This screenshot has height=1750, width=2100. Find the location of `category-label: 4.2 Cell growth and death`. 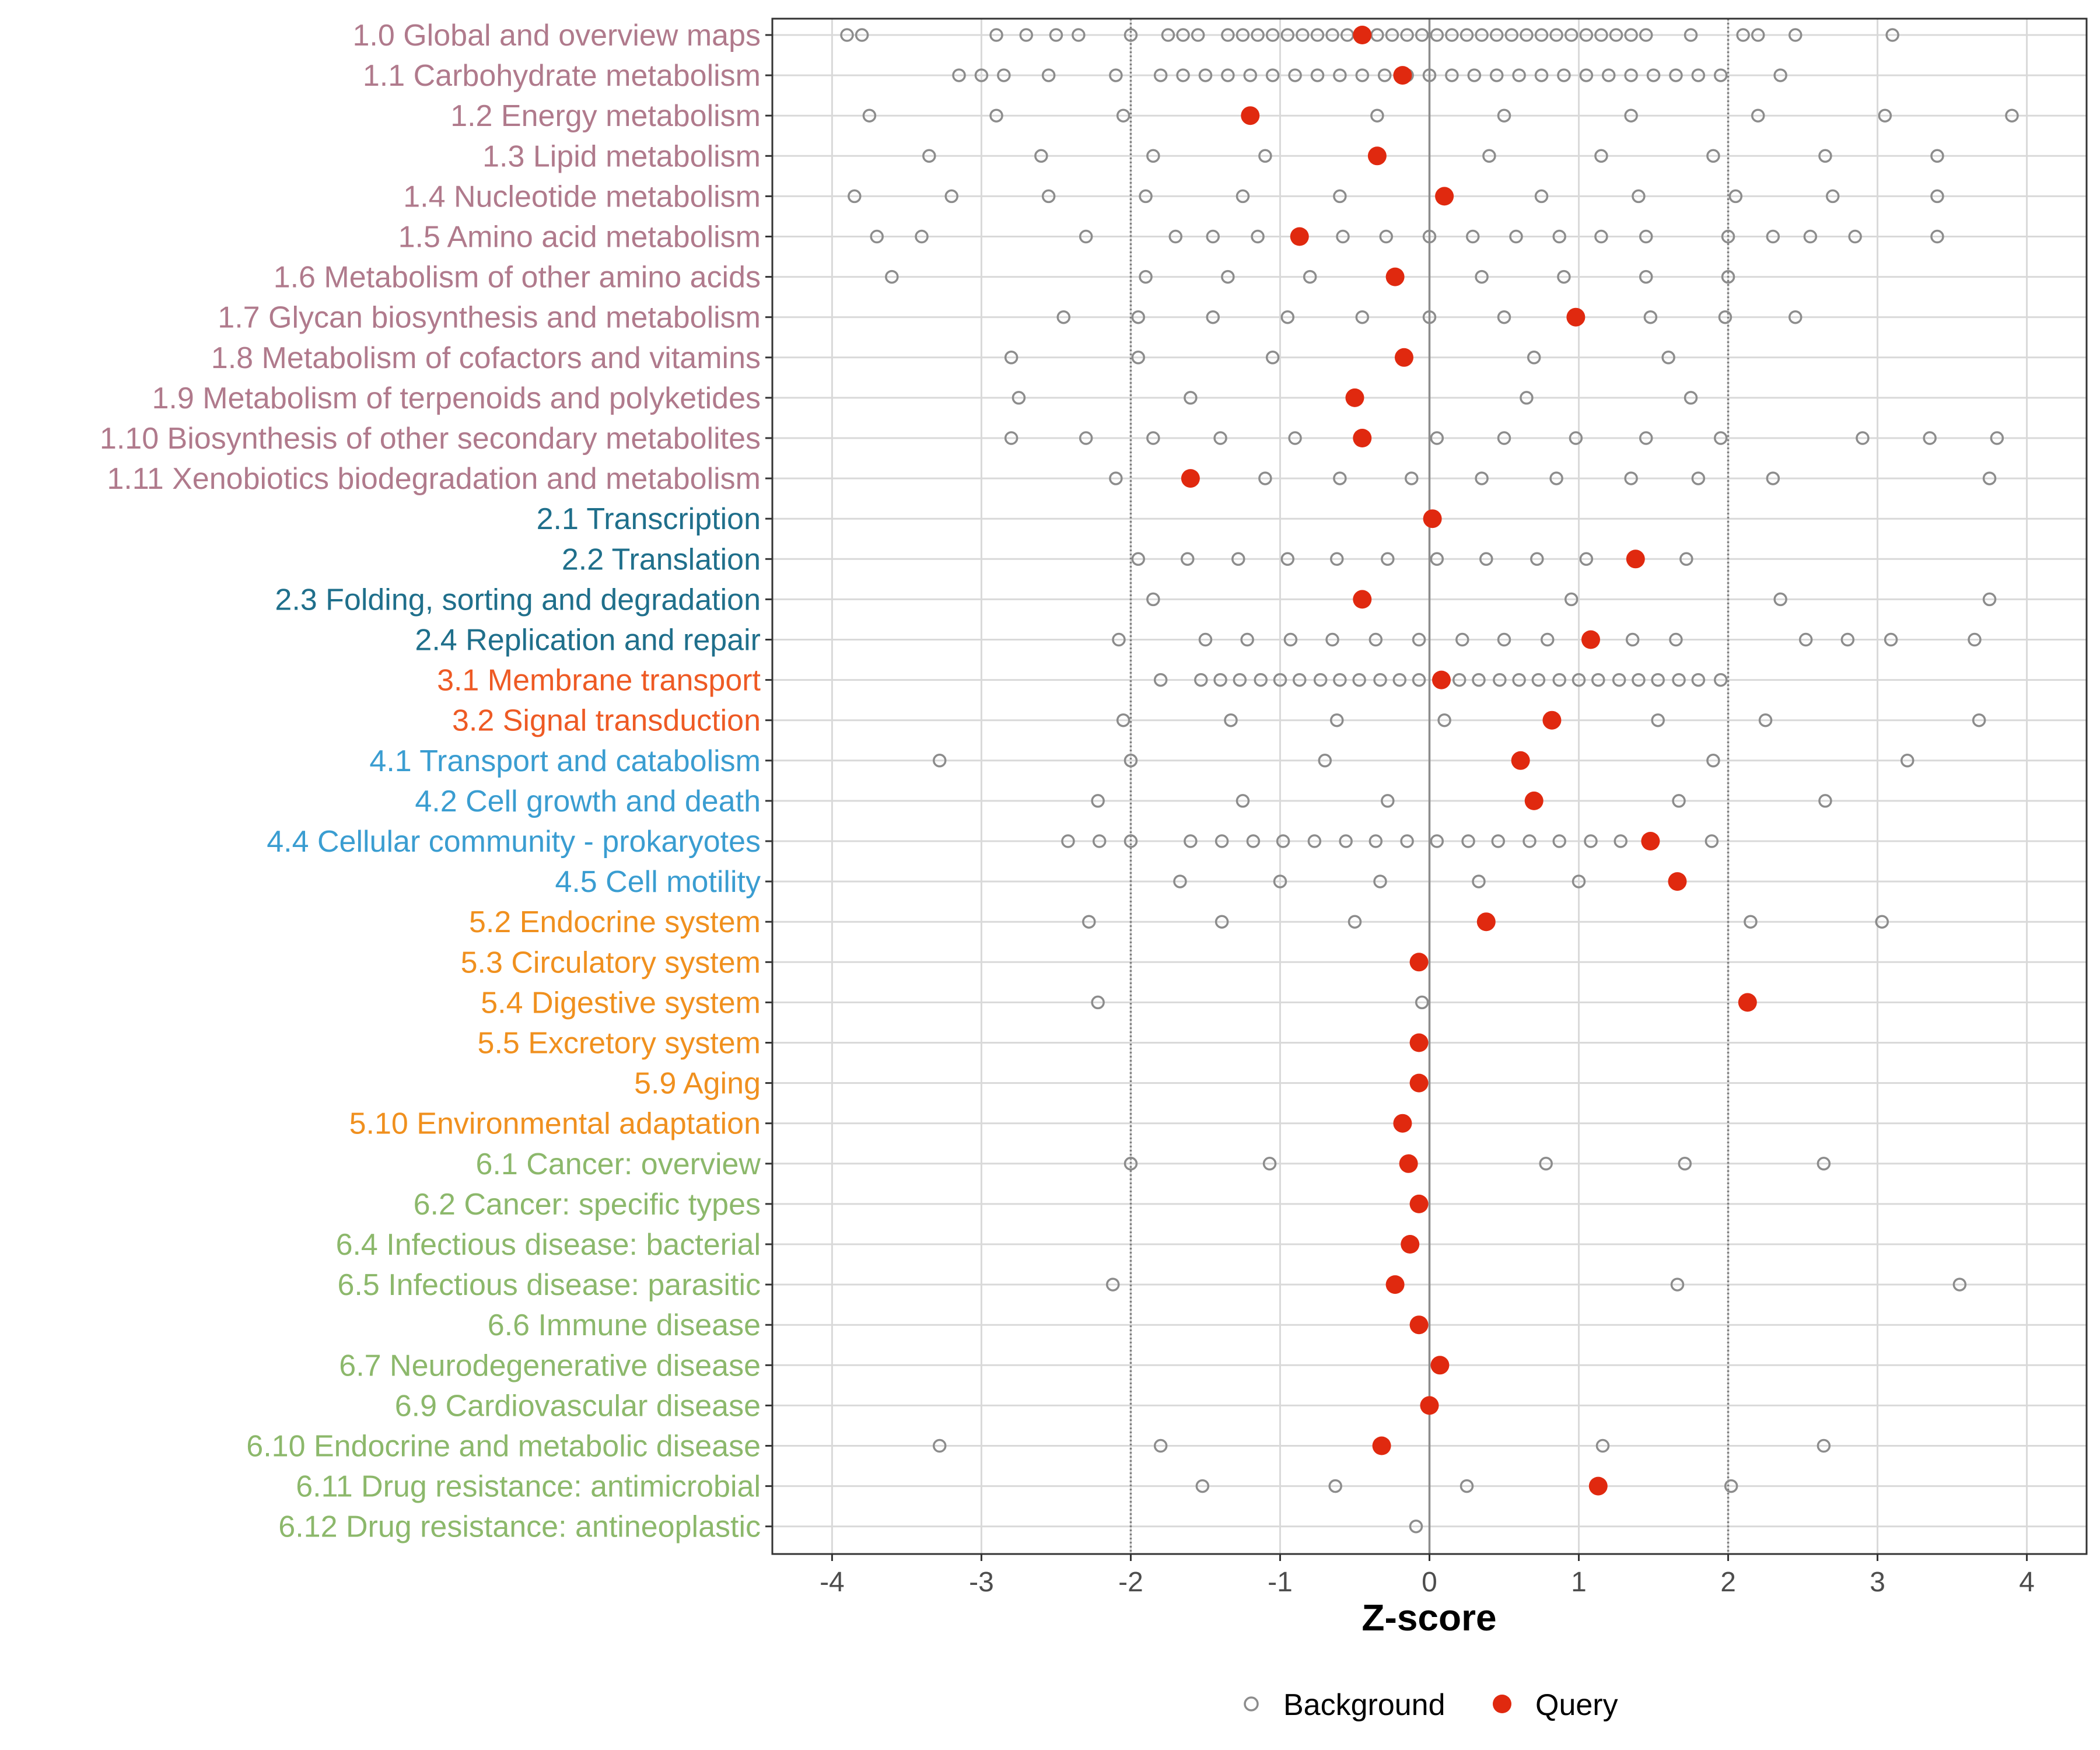

category-label: 4.2 Cell growth and death is located at coordinates (588, 801).